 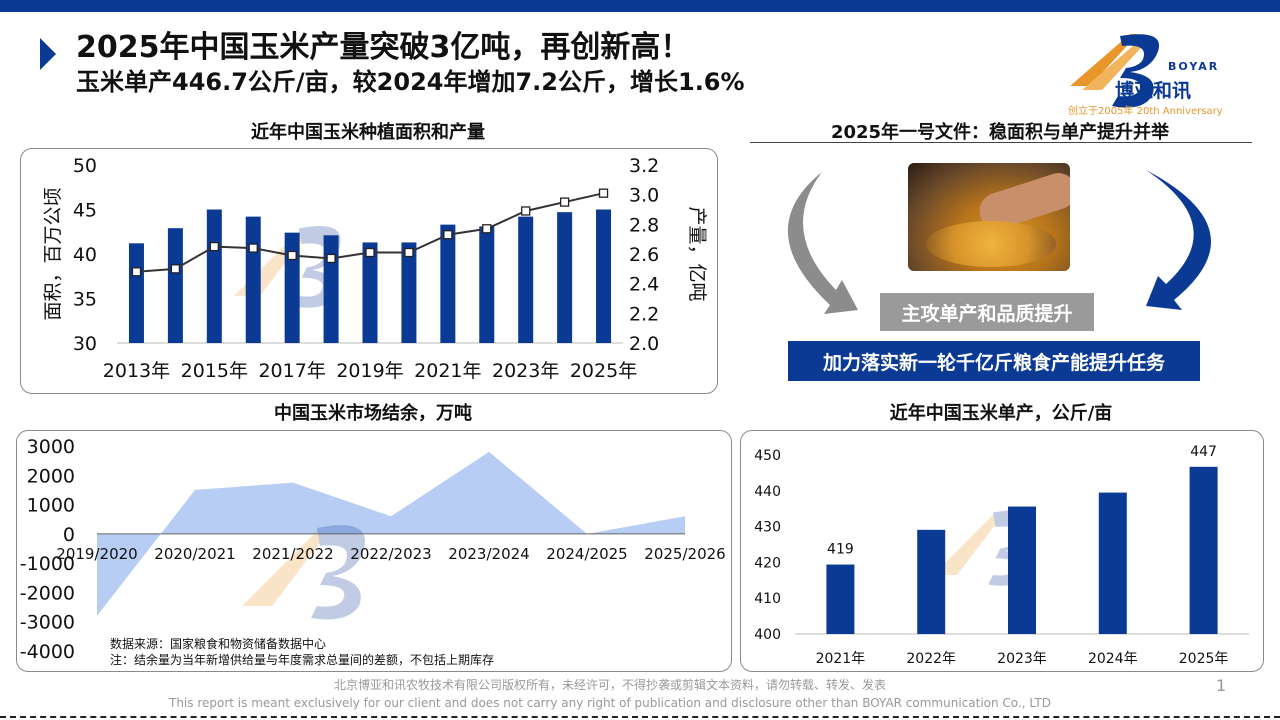 What do you see at coordinates (644, 255) in the screenshot?
I see `right-y-tick-label: 2.6` at bounding box center [644, 255].